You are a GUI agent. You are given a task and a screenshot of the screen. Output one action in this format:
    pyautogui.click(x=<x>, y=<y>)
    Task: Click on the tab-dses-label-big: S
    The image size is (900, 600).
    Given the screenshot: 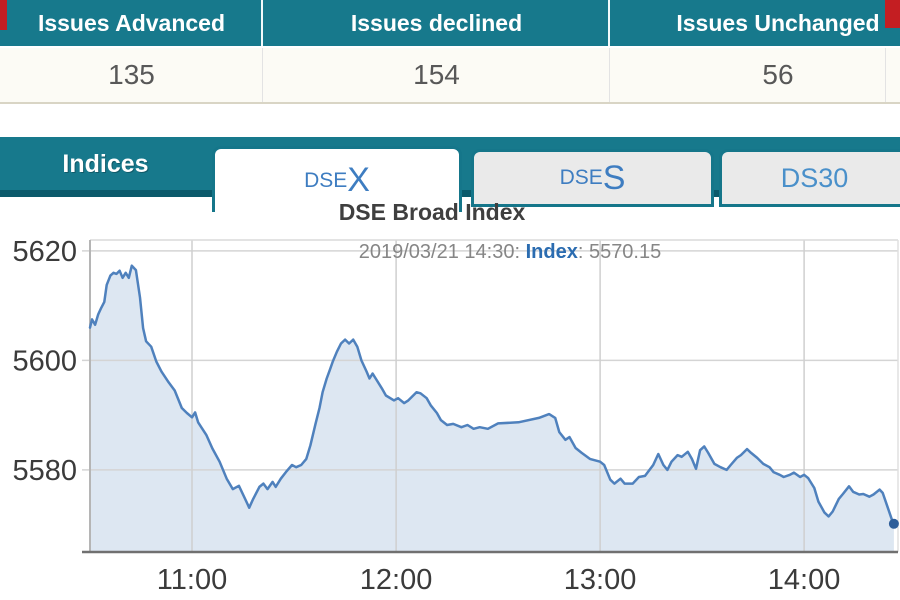 What is the action you would take?
    pyautogui.click(x=614, y=177)
    